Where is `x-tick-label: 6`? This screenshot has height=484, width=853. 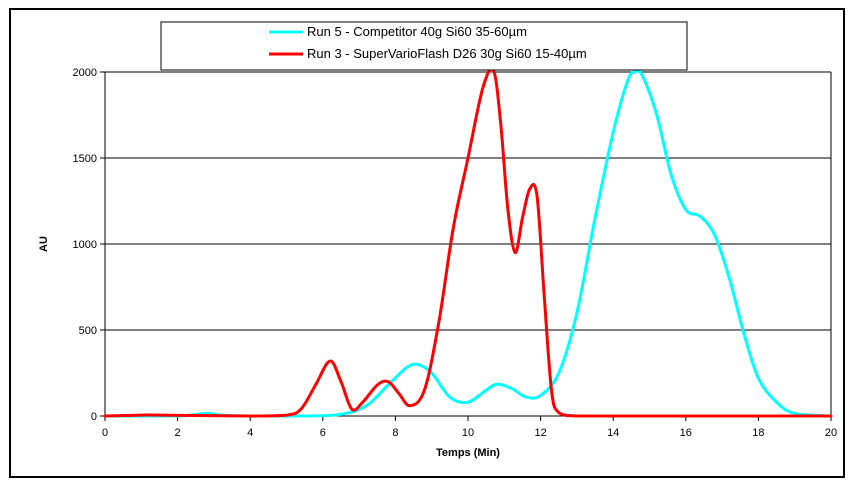 x-tick-label: 6 is located at coordinates (323, 433).